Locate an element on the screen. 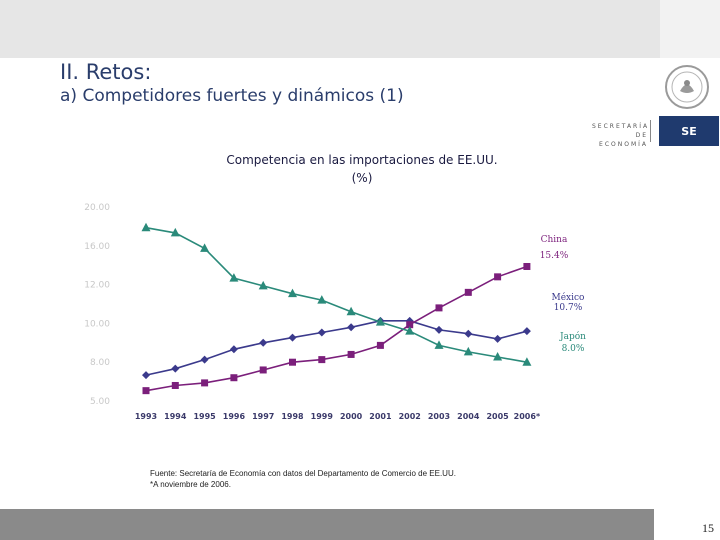  x-tick-label: 1999 is located at coordinates (322, 416).